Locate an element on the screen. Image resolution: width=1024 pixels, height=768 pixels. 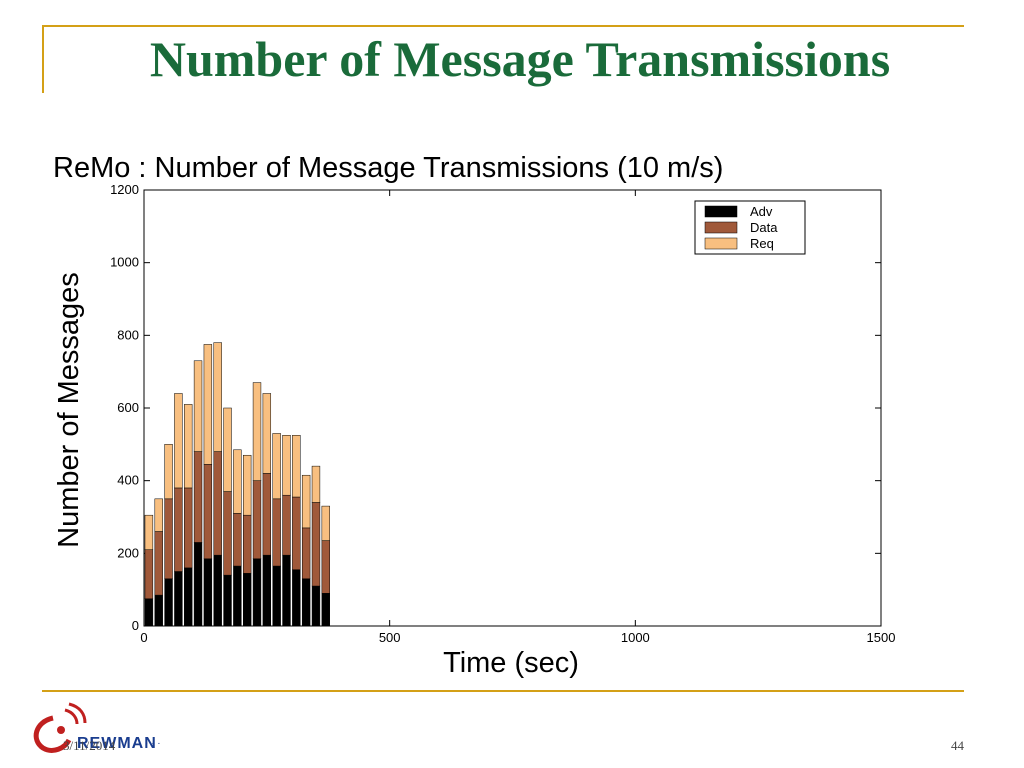
slide-date: 3/11/2014 is located at coordinates (89, 745).